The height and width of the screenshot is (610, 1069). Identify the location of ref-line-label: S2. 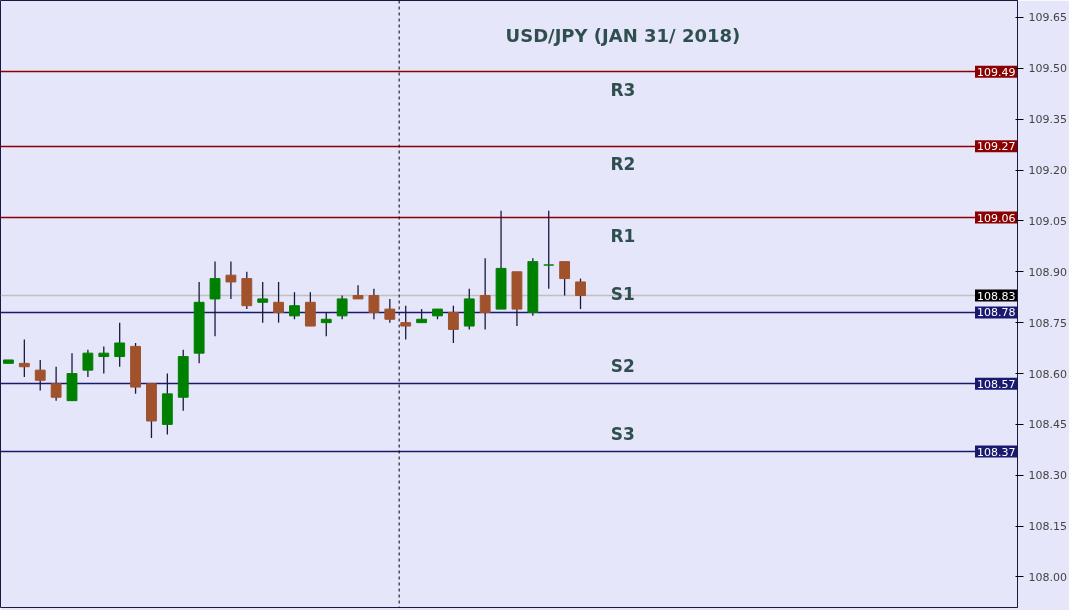
(622, 365).